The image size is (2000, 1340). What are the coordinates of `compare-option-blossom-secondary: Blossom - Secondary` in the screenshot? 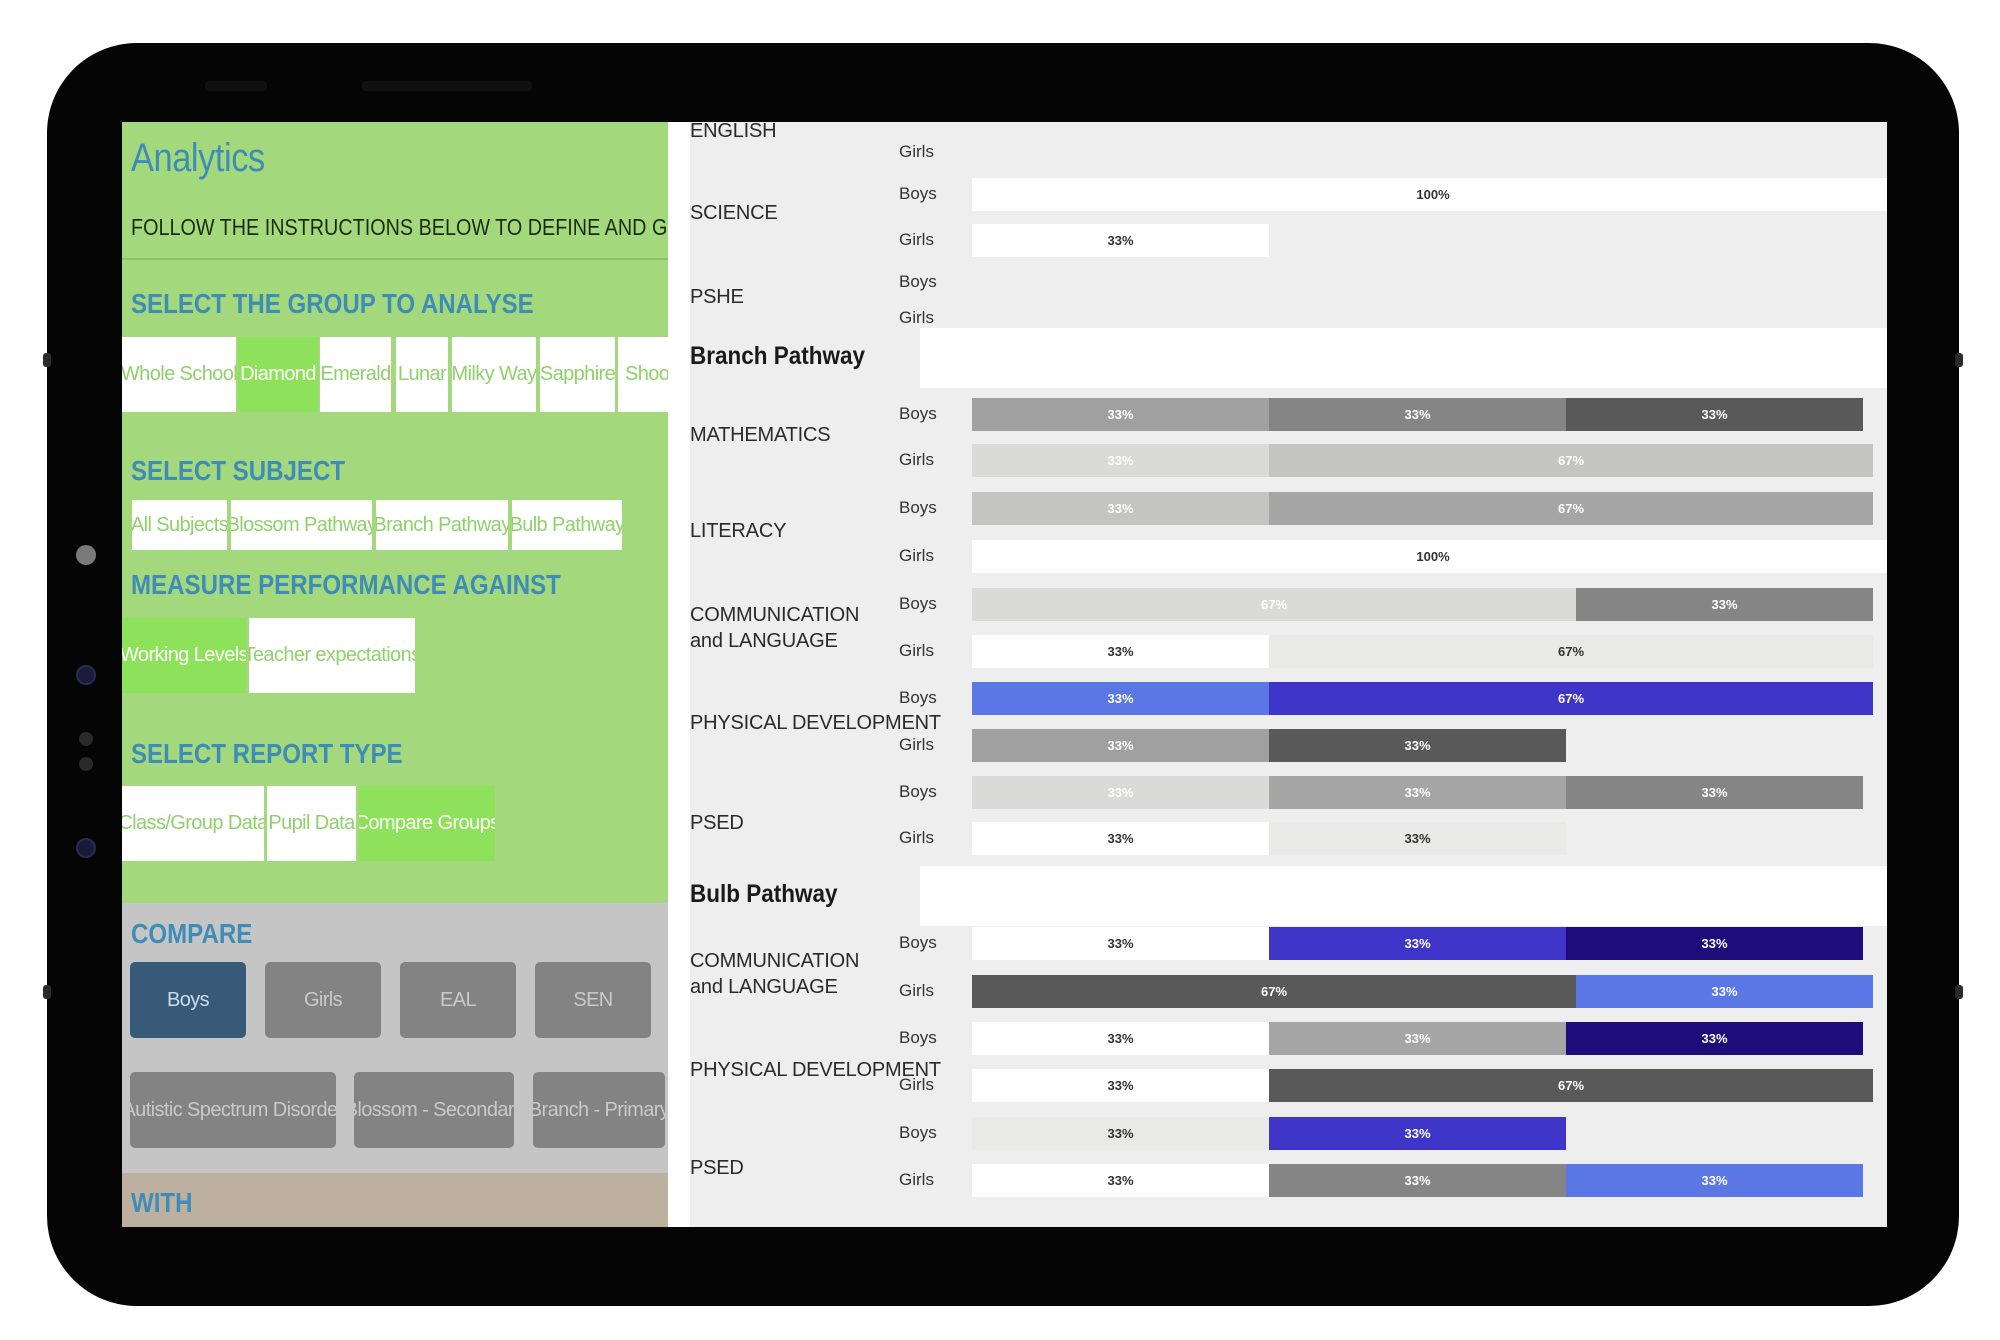 It's located at (434, 1110).